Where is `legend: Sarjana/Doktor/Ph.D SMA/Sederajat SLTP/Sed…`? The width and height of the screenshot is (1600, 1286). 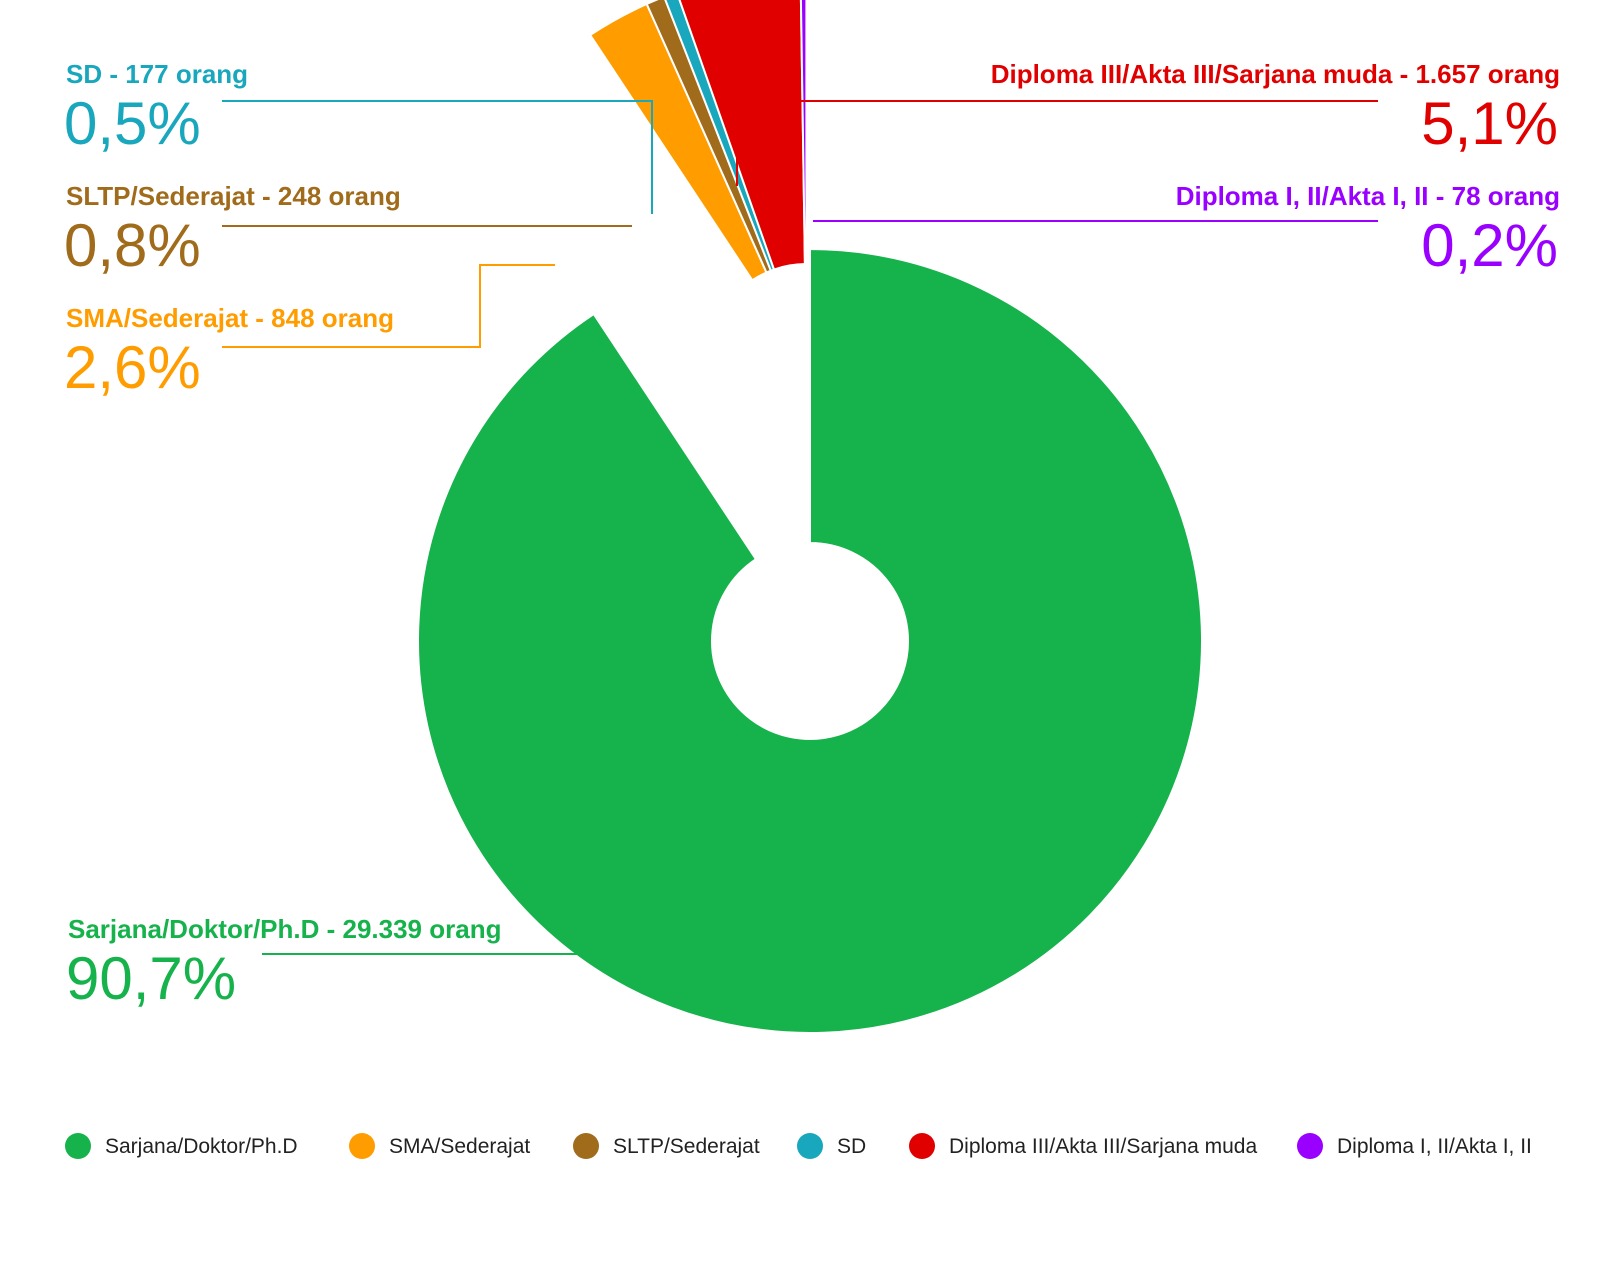 legend: Sarjana/Doktor/Ph.D SMA/Sederajat SLTP/Sed… is located at coordinates (798, 1146).